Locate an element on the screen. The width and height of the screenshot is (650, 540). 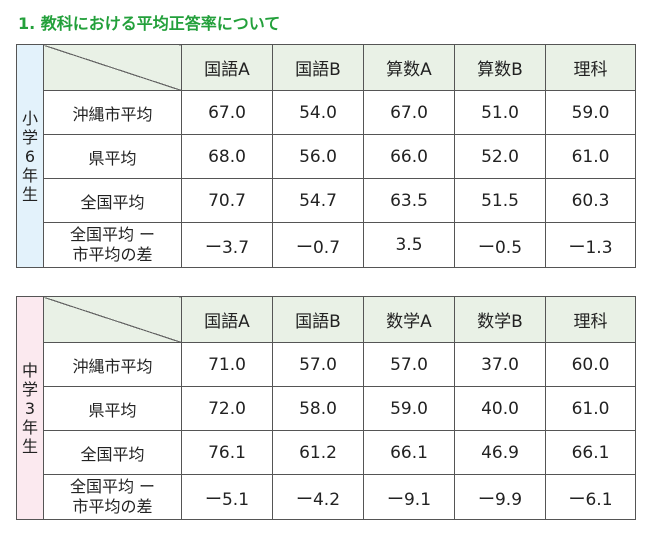
table-row: 沖縄市平均 67.0 54.0 67.0 51.0 59.0 is located at coordinates (326, 112).